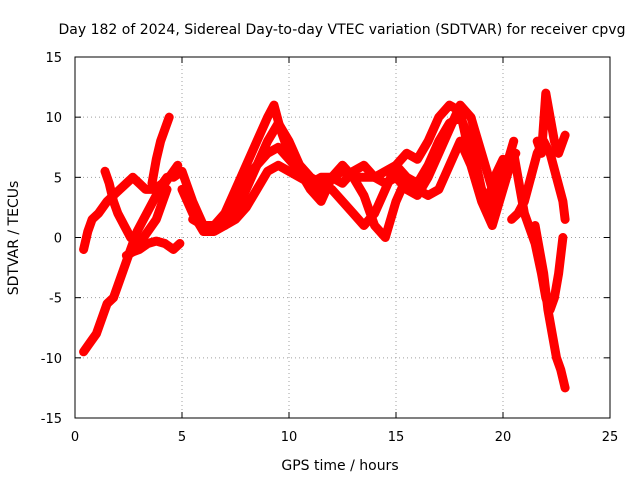 The image size is (640, 480). What do you see at coordinates (53, 118) in the screenshot?
I see `y-tick-label: 10` at bounding box center [53, 118].